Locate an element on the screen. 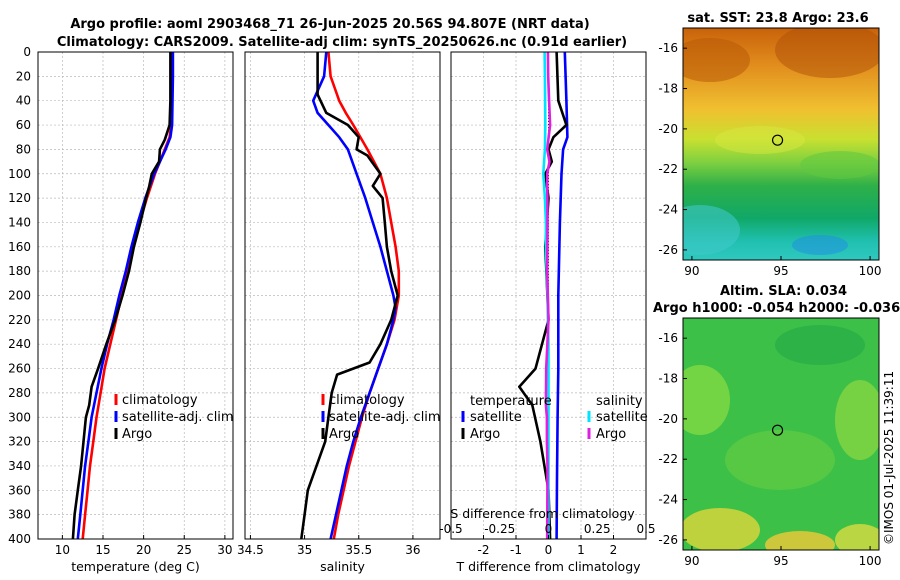 This screenshot has width=900, height=580. y-tick-label: 220 is located at coordinates (19, 320).